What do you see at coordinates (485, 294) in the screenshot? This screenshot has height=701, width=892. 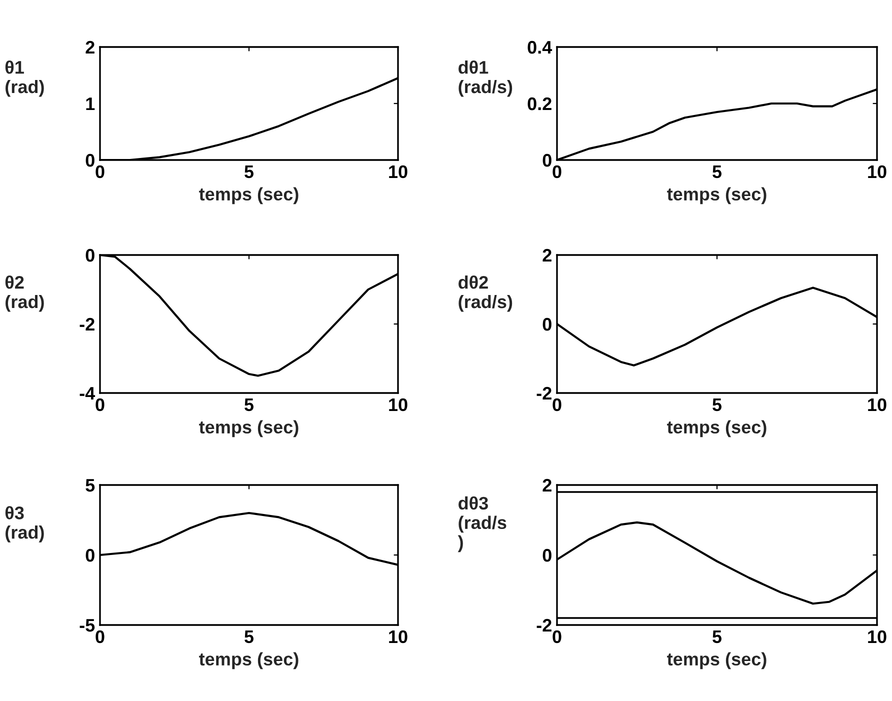 I see `y-axis-title: dθ2 (rad/s)` at bounding box center [485, 294].